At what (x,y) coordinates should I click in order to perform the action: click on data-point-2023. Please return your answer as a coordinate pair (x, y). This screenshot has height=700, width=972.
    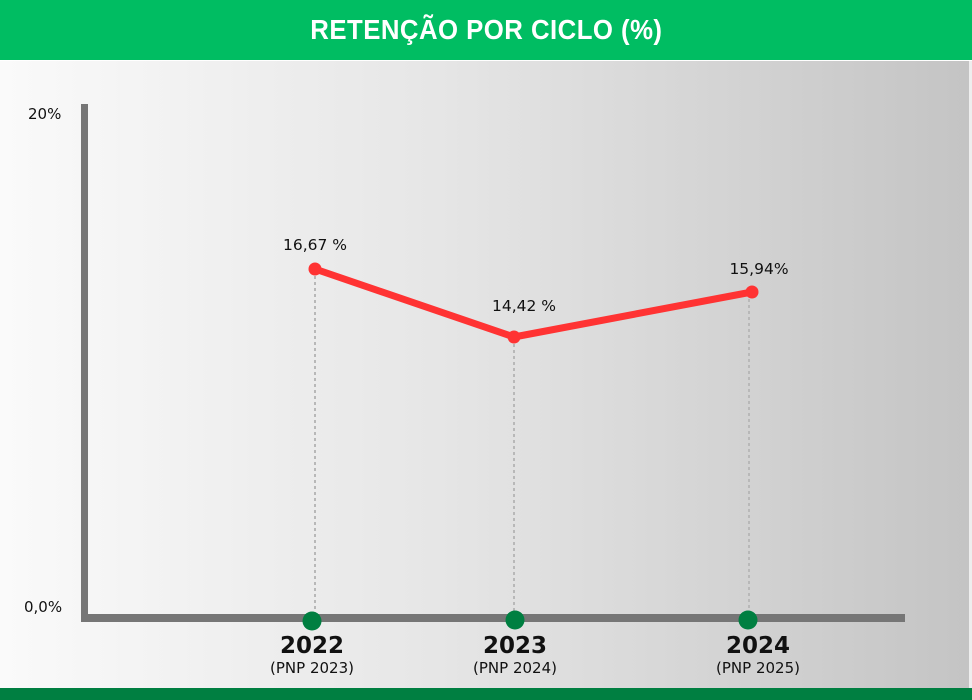
    Looking at the image, I should click on (514, 337).